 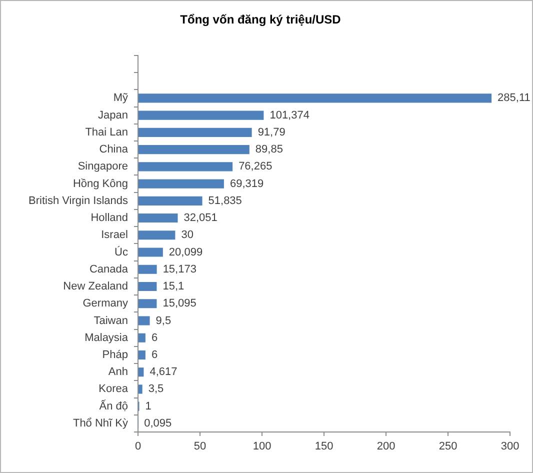 I want to click on y-tick-label: British Virgin Islands, so click(x=78, y=200).